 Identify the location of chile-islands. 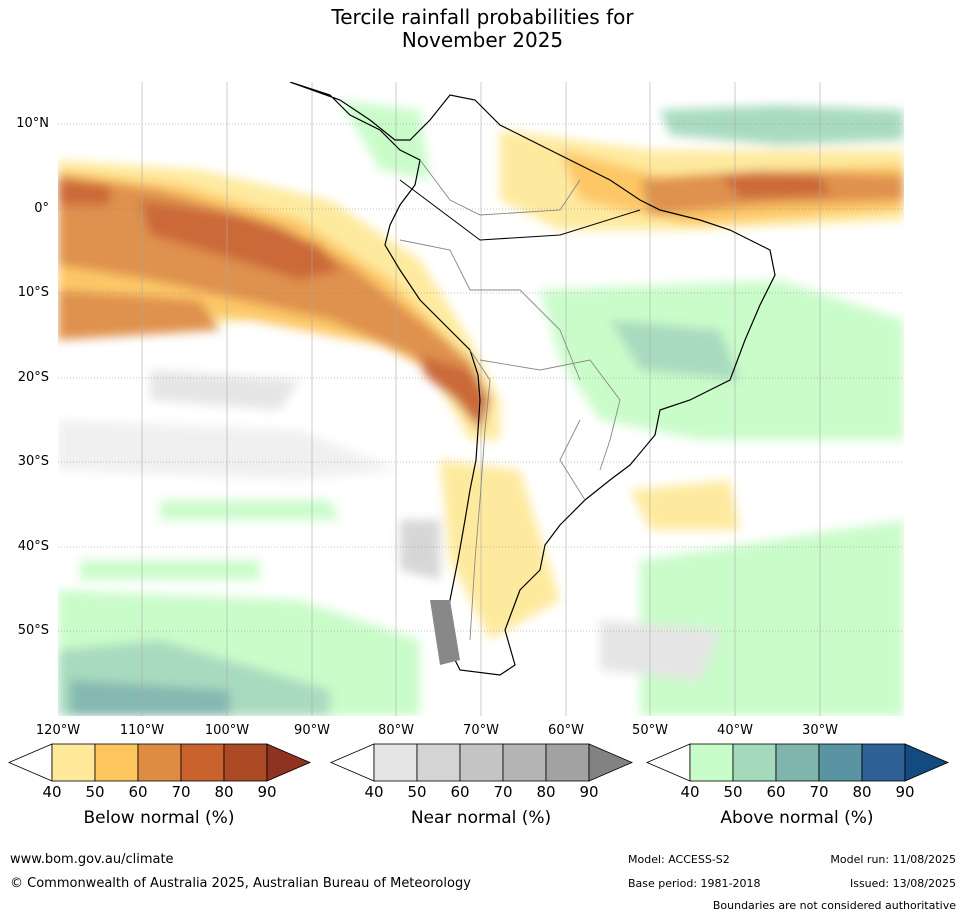
(445, 632).